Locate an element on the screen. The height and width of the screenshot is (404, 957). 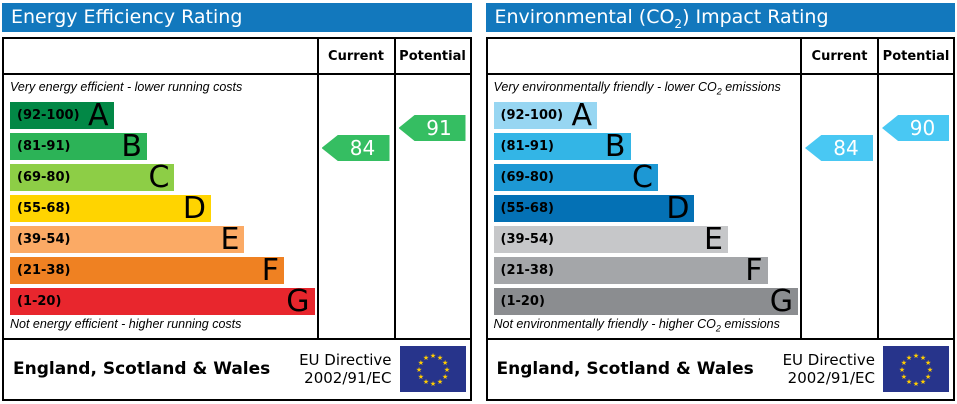
band-row-c: (69-80) C is located at coordinates (162, 177).